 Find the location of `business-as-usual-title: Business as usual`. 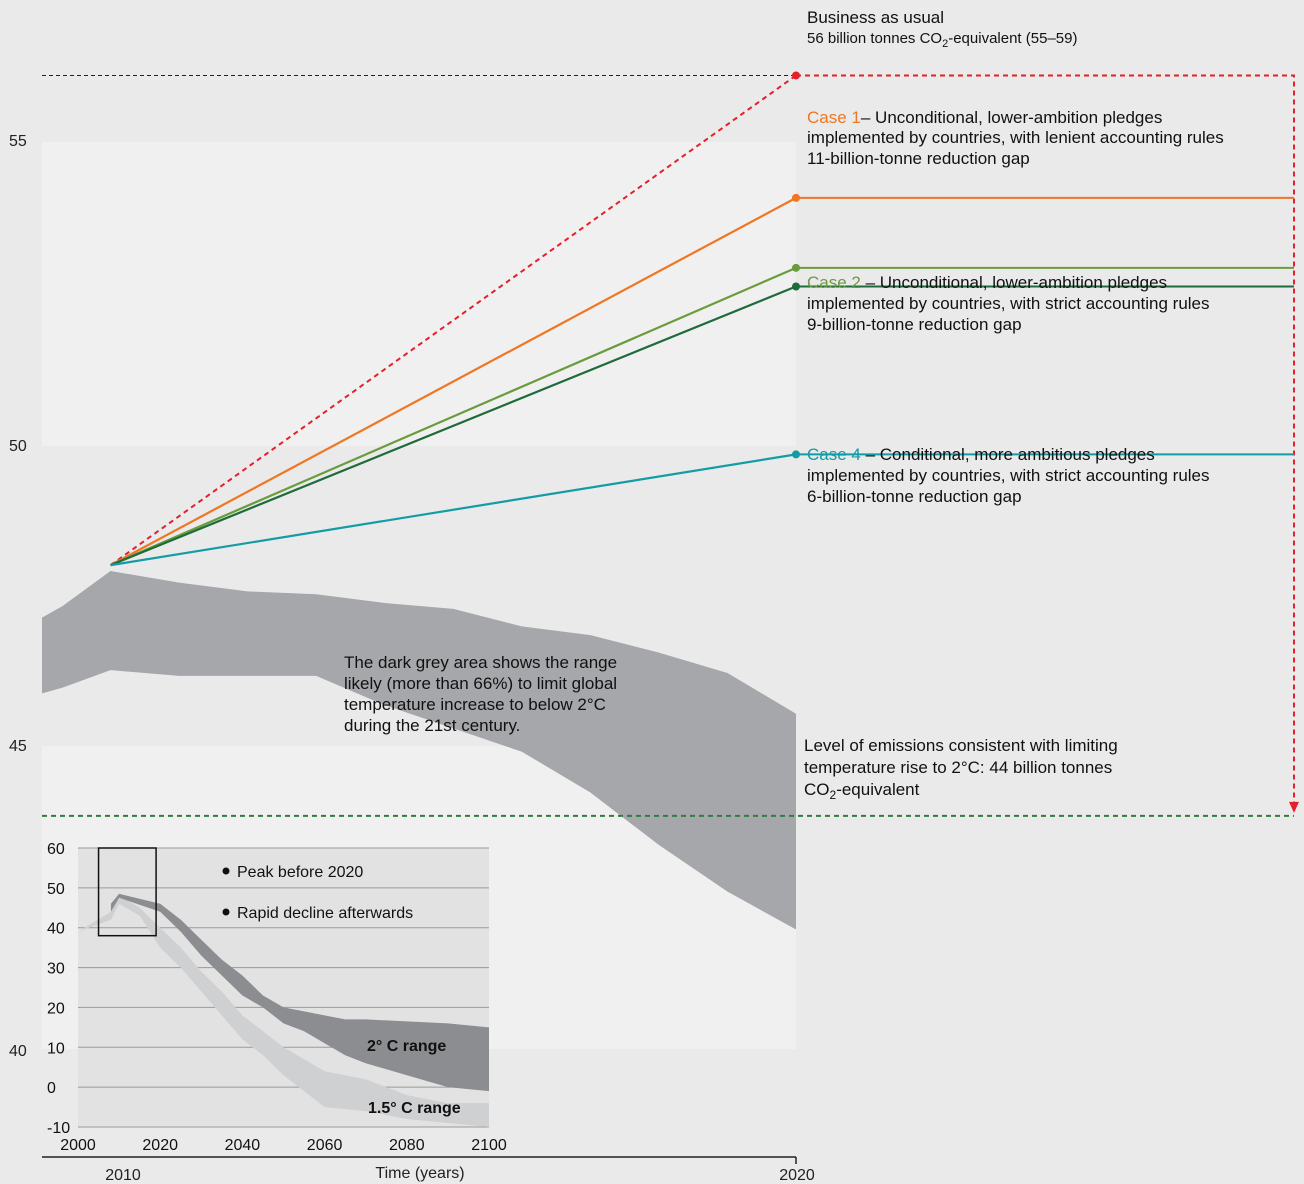

business-as-usual-title: Business as usual is located at coordinates (875, 17).